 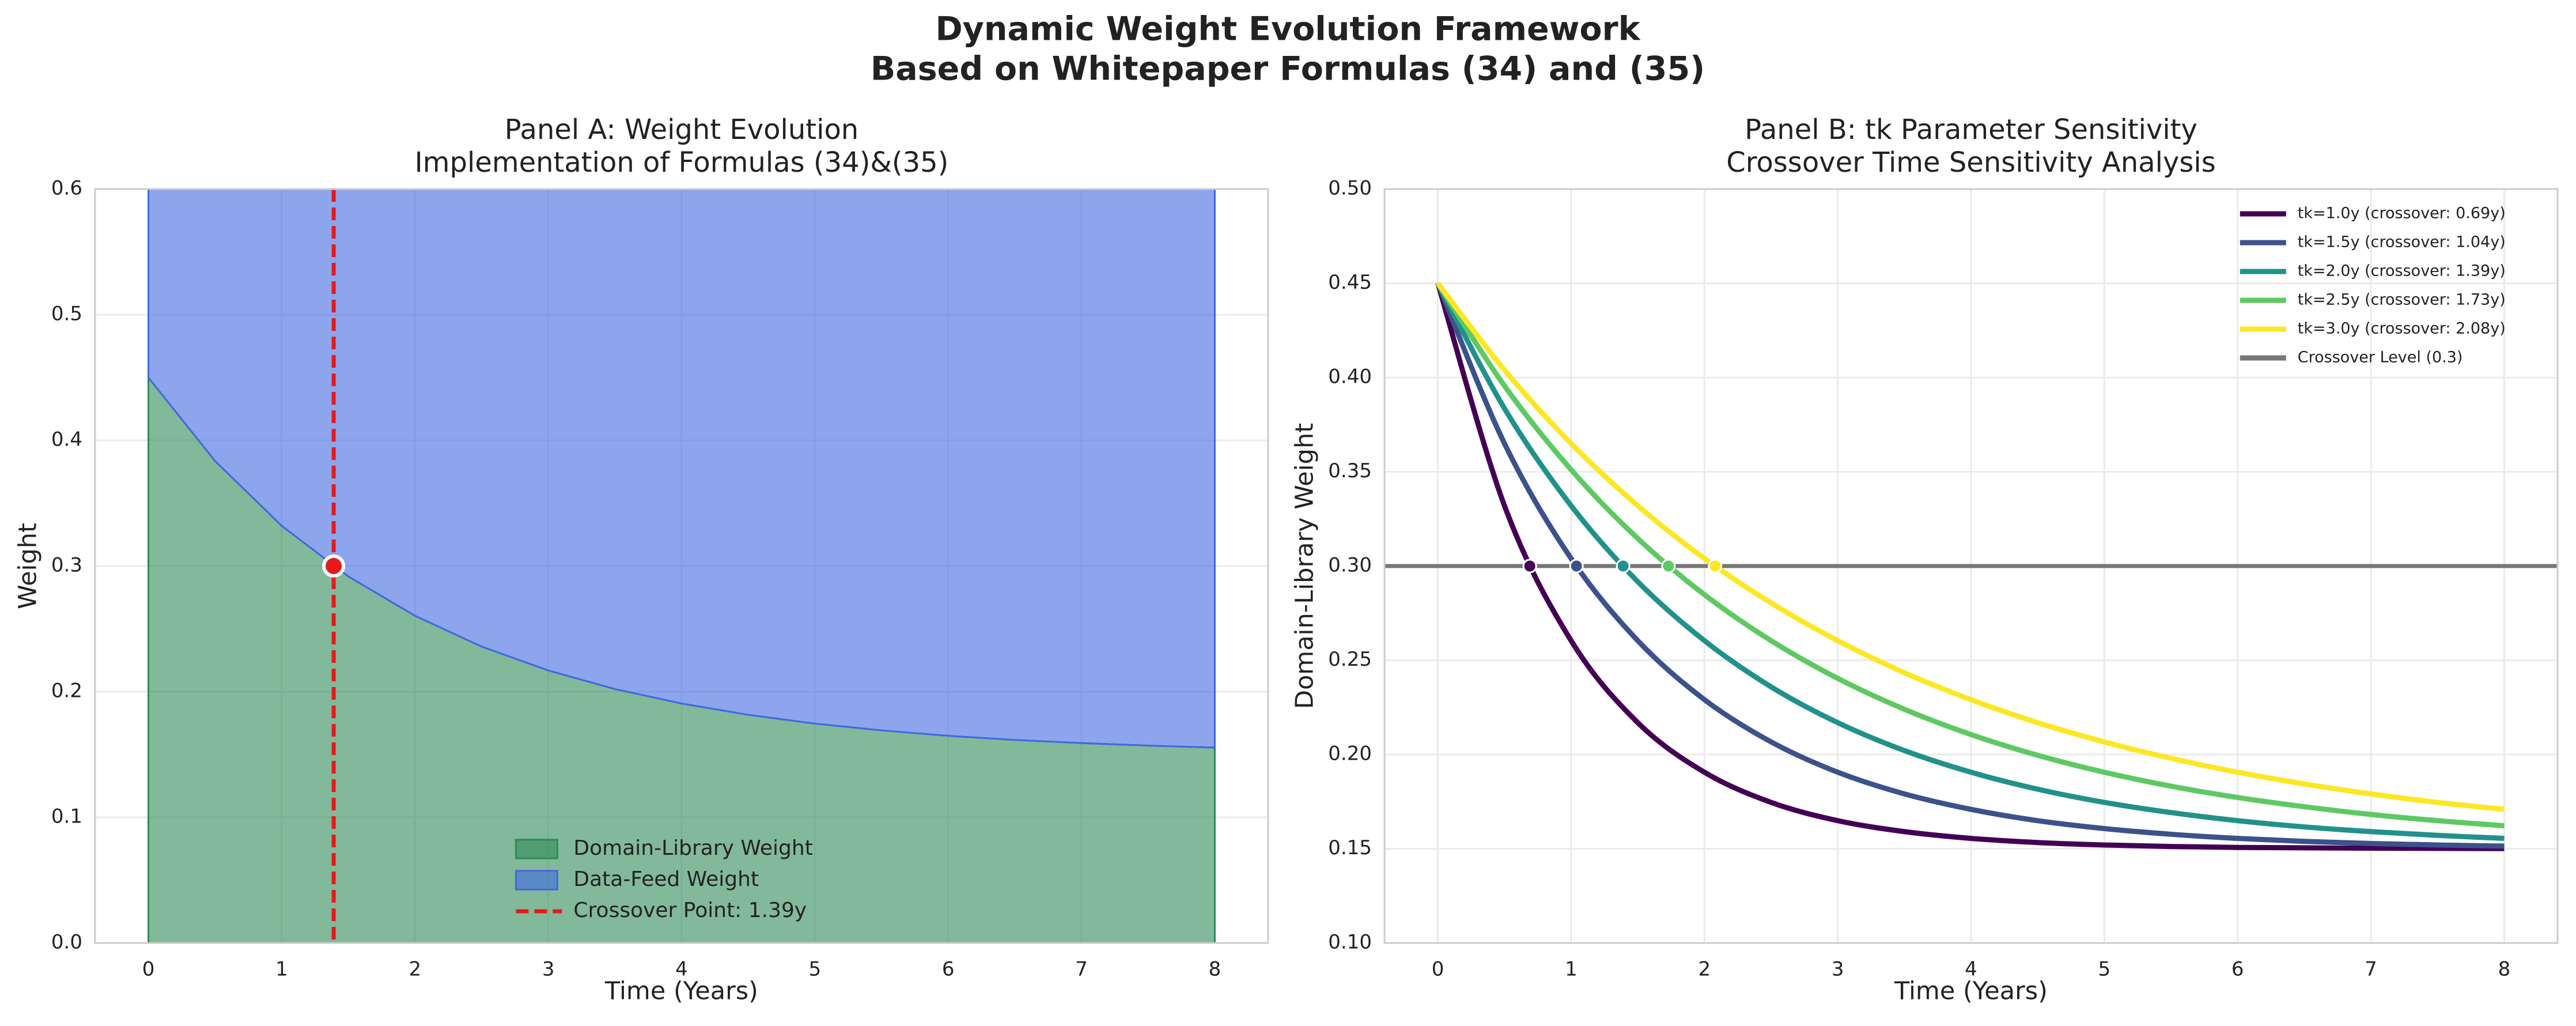 What do you see at coordinates (66, 565) in the screenshot?
I see `y-tick-label: 0.3` at bounding box center [66, 565].